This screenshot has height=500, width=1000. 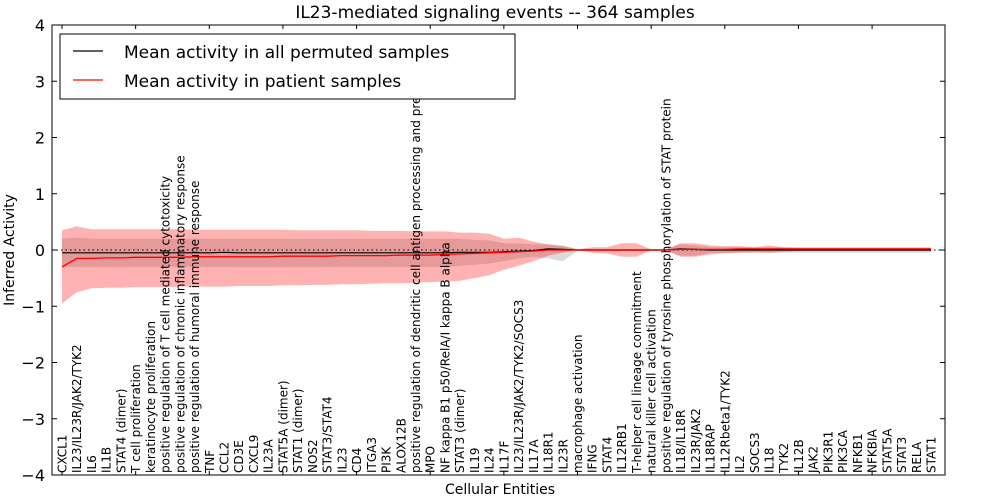 I want to click on x-tick-label: CD3E, so click(x=239, y=456).